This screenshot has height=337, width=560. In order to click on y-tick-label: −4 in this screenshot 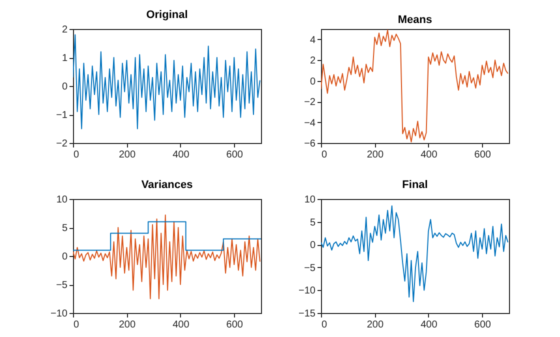, I will do `click(310, 123)`.